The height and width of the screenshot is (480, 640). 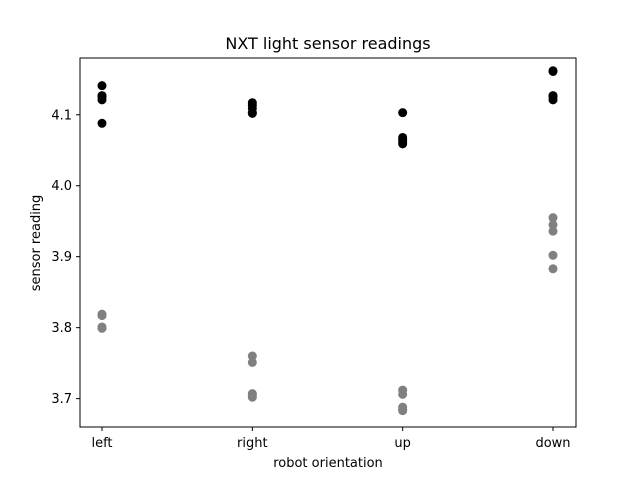 What do you see at coordinates (61, 257) in the screenshot?
I see `y-tick-label: 3.9` at bounding box center [61, 257].